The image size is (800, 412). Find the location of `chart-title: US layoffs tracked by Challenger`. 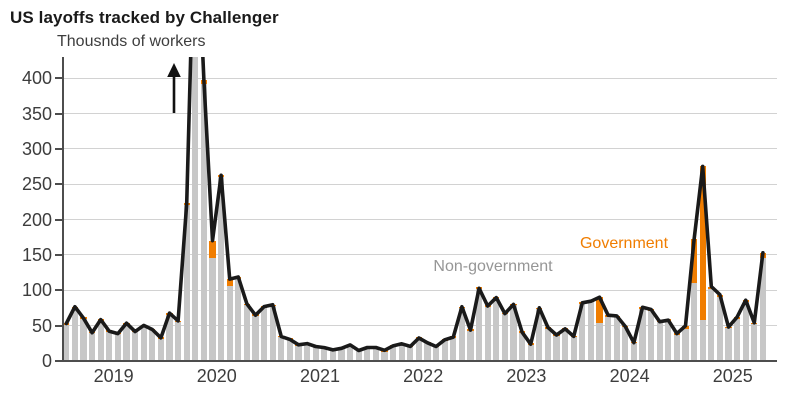

chart-title: US layoffs tracked by Challenger is located at coordinates (144, 17).